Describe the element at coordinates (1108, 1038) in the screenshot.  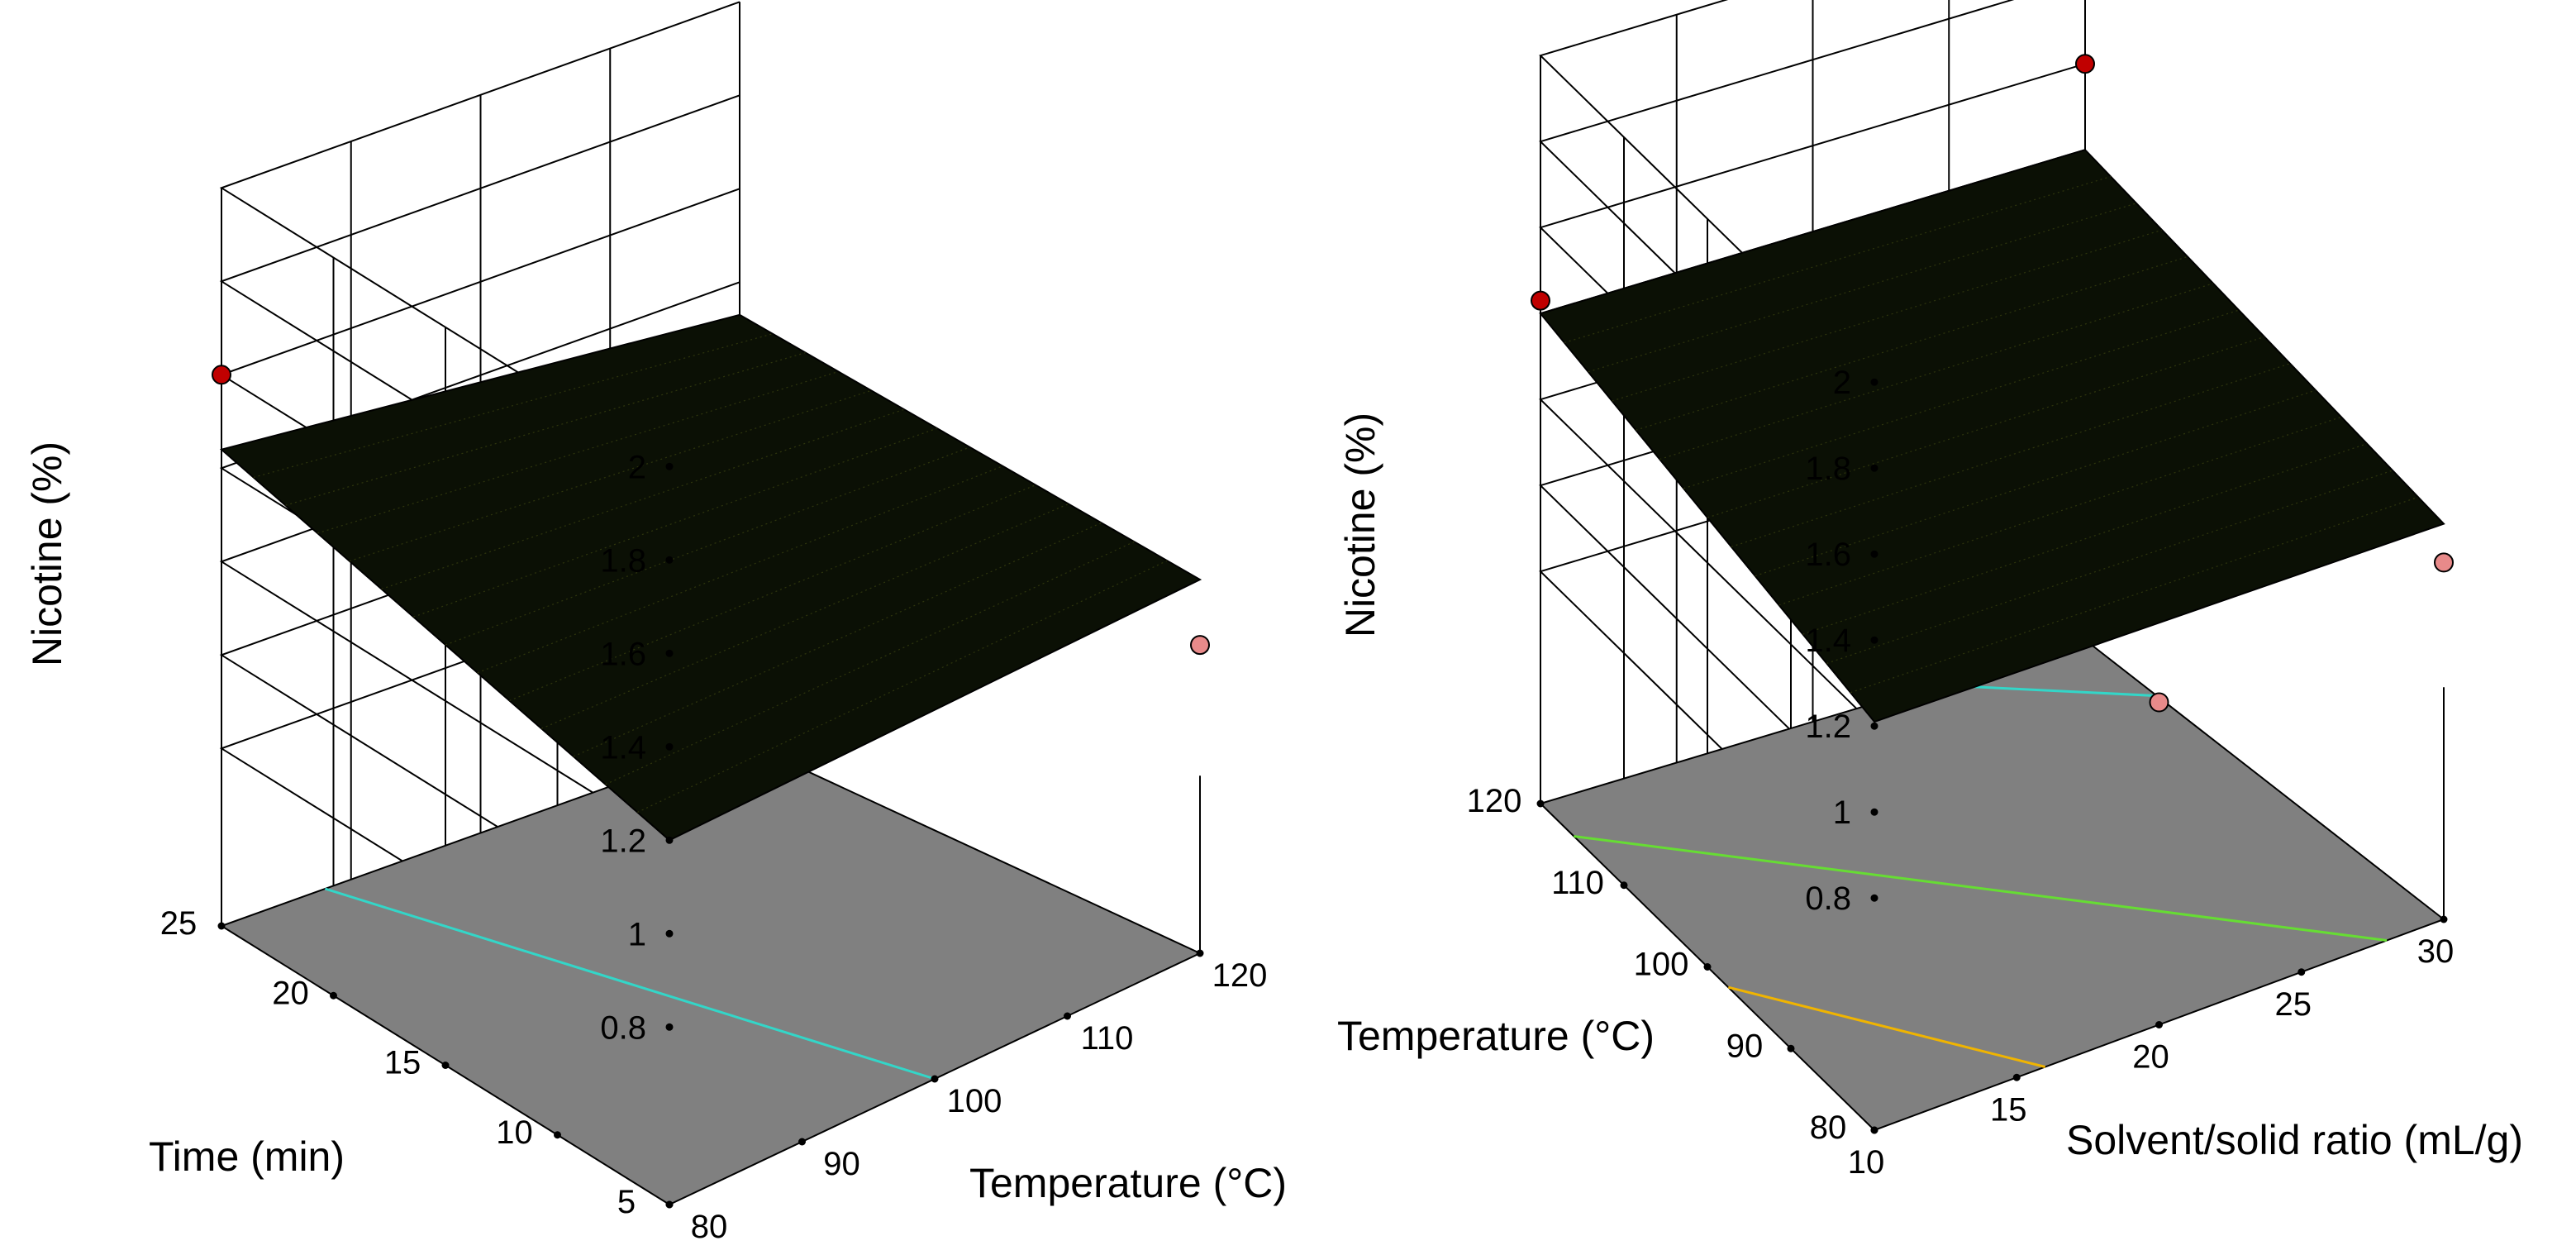
I see `x-tick-label: 110` at that location.